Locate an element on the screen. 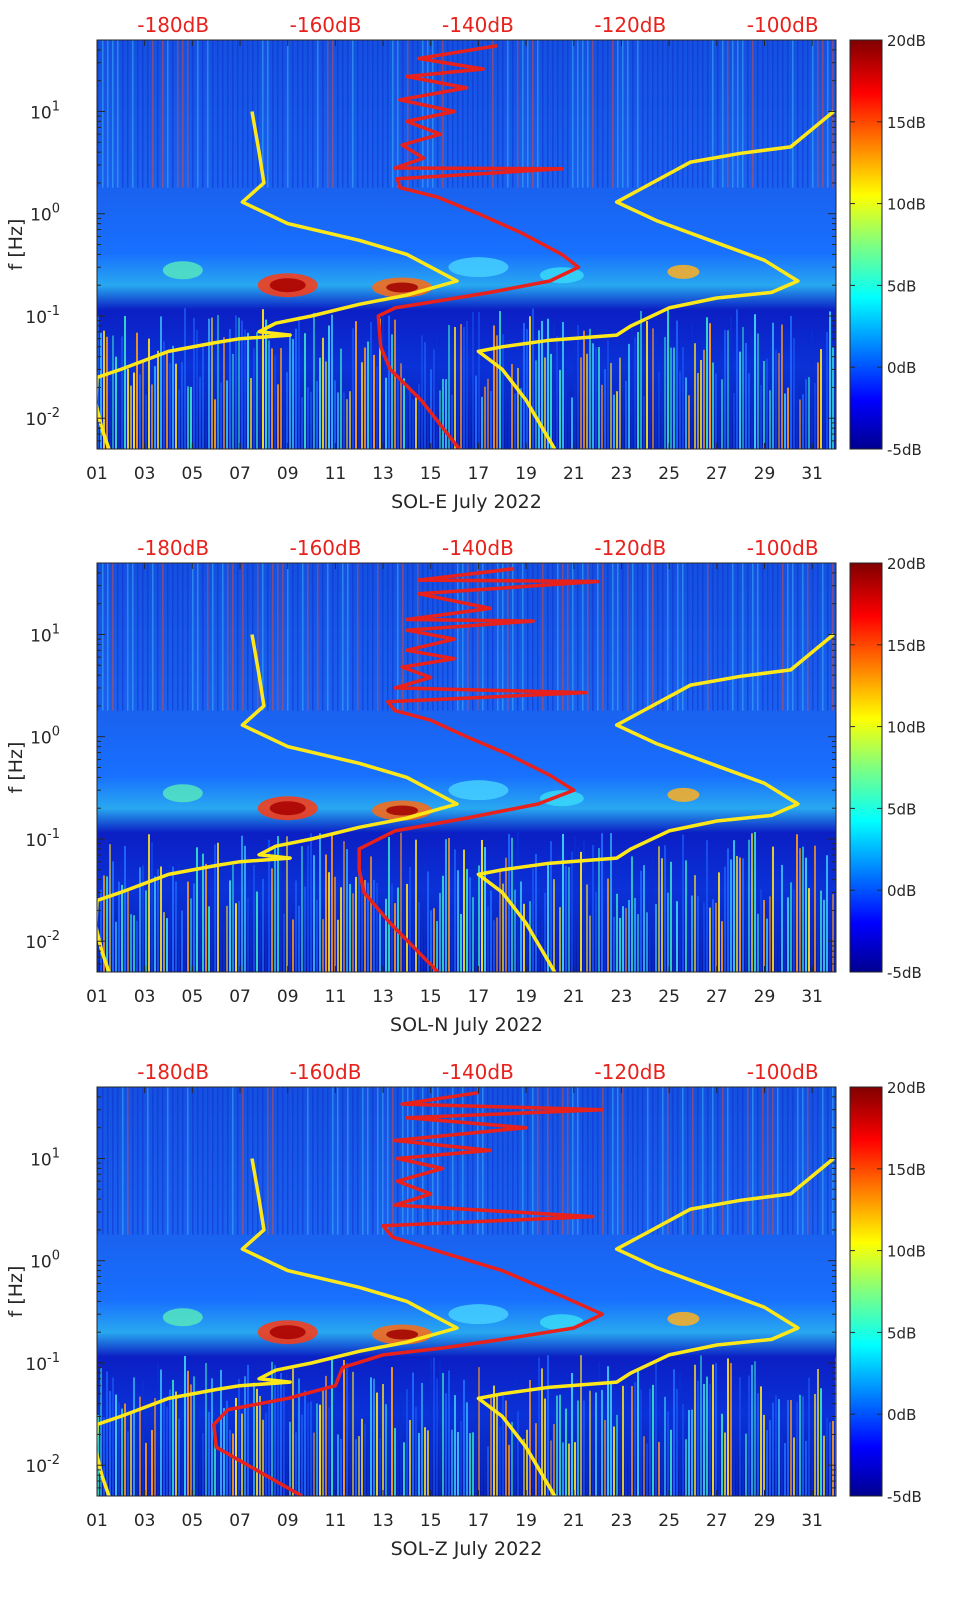  x-axis-label: SOL-N July 2022 is located at coordinates (466, 1025).